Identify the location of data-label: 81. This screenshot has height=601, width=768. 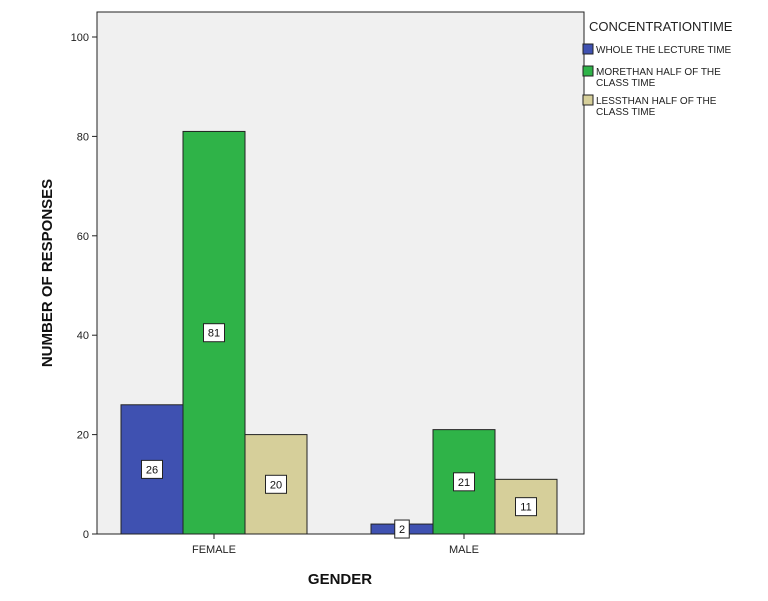
(214, 334).